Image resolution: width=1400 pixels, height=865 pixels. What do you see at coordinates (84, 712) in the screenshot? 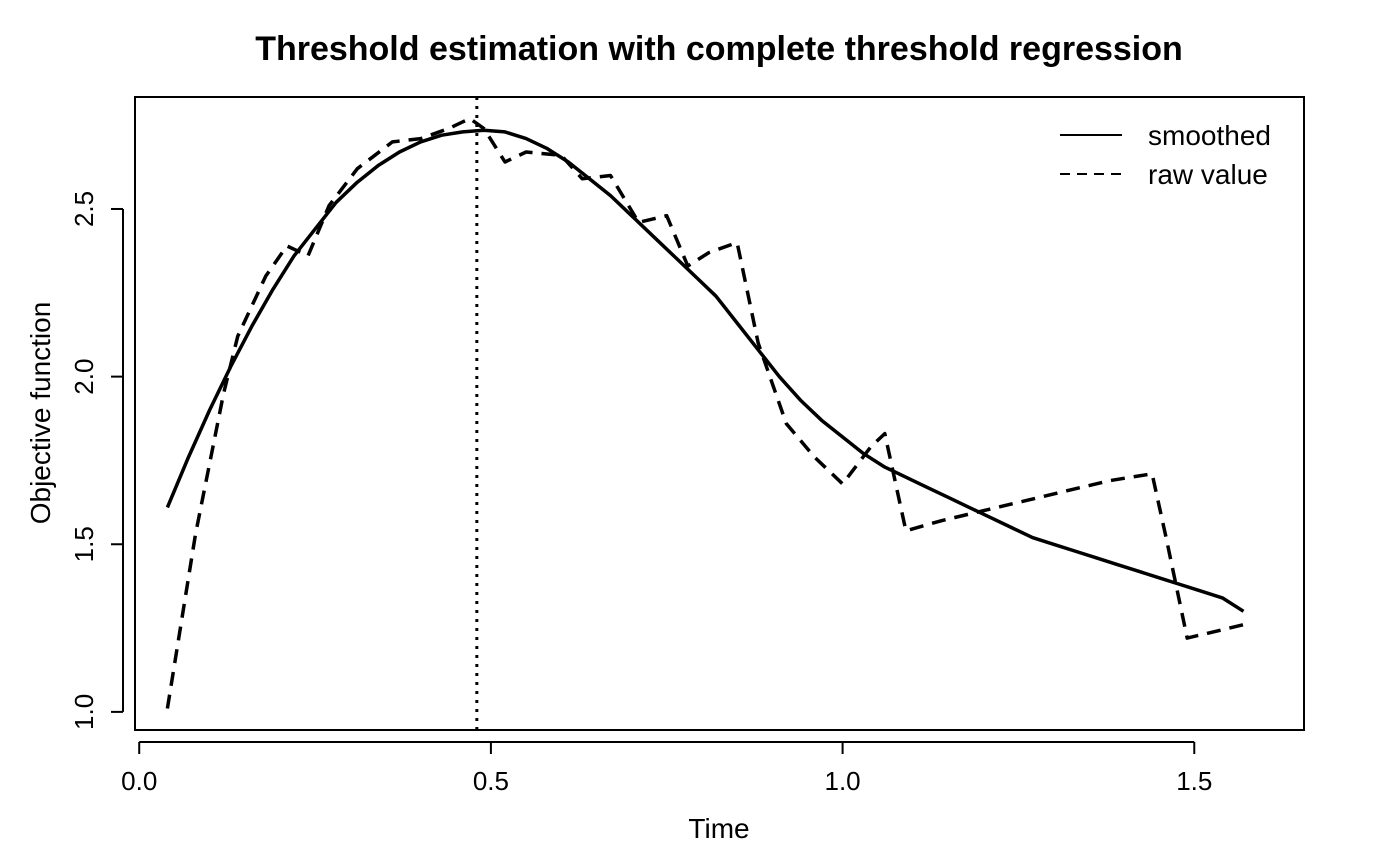
I see `y-tick-label: 1.0` at bounding box center [84, 712].